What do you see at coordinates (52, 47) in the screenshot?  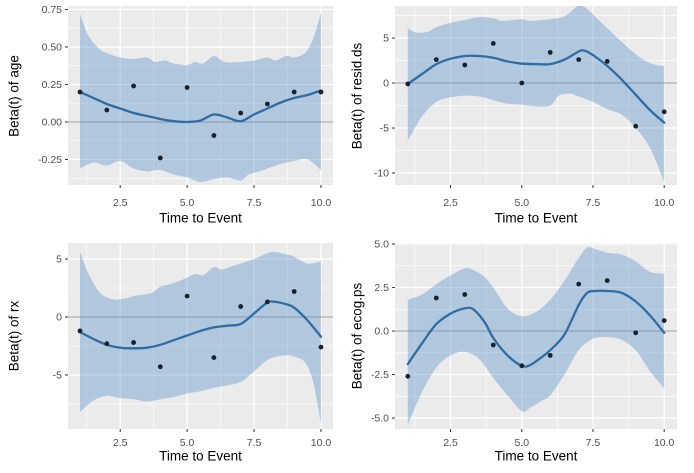 I see `y-tick-label: 0.50` at bounding box center [52, 47].